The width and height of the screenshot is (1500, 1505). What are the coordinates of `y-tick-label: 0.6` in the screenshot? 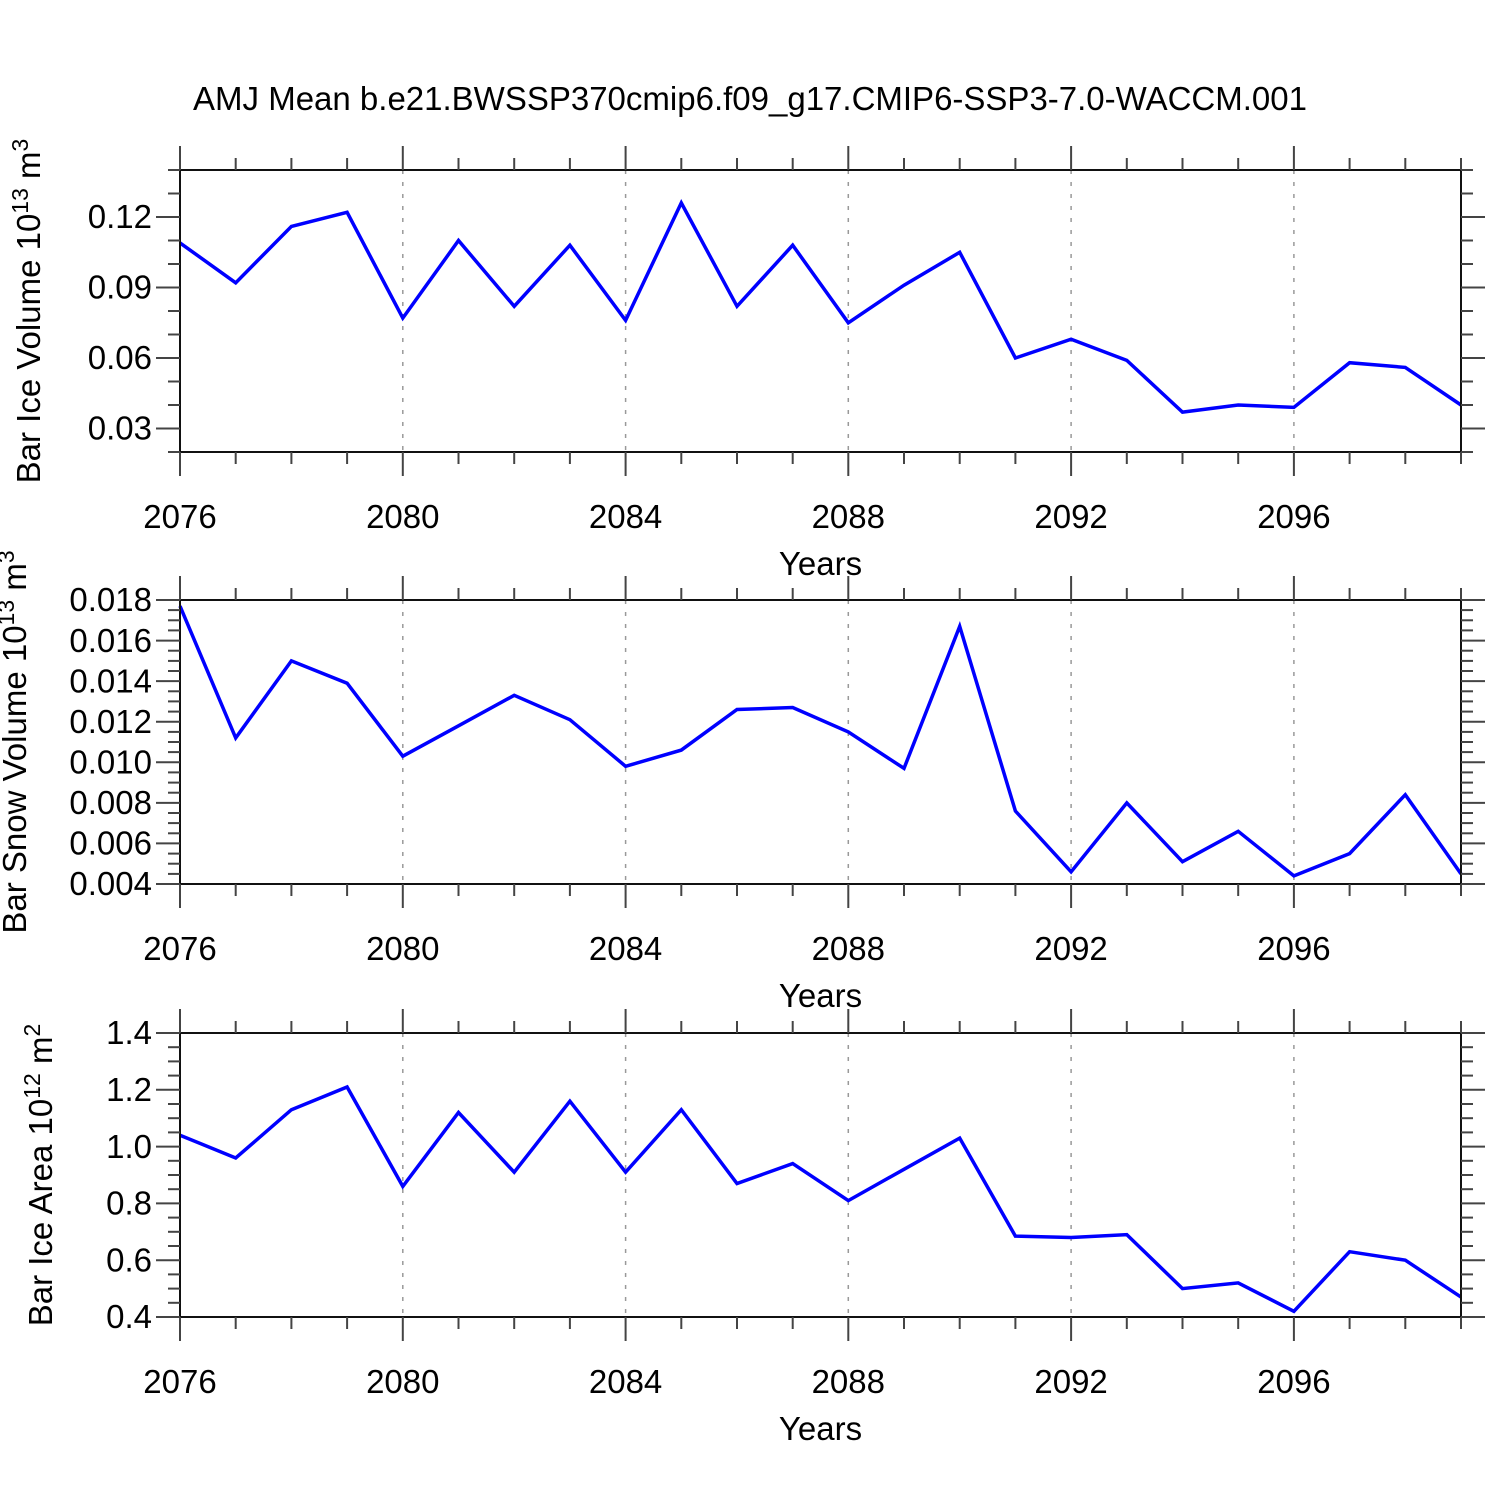 It's located at (129, 1259).